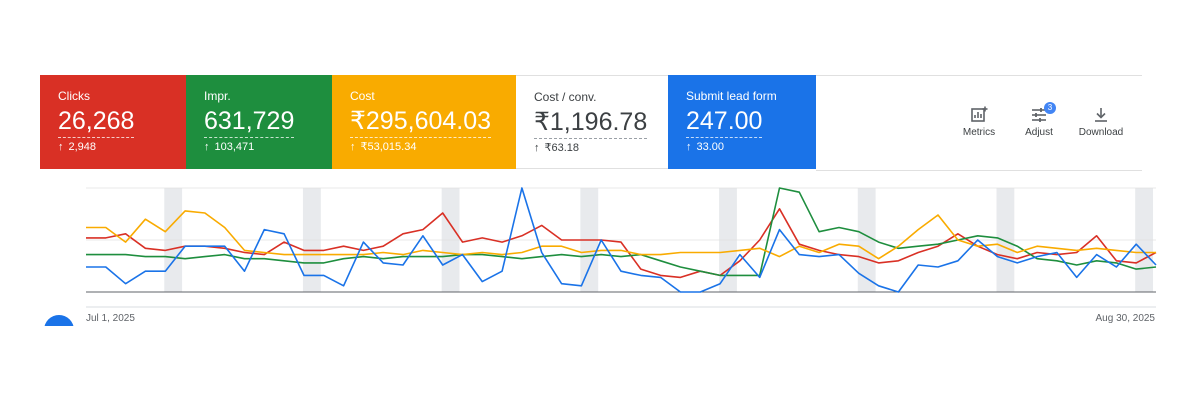 The width and height of the screenshot is (1200, 400). I want to click on kpi-delta-value: ₹53,015.34, so click(388, 147).